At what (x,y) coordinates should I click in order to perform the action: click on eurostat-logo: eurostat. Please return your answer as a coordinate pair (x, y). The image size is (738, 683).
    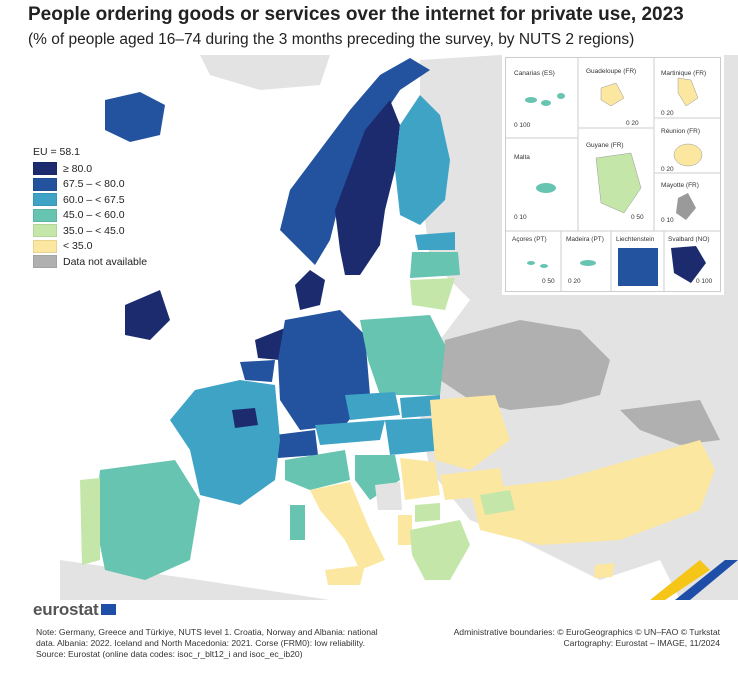
    Looking at the image, I should click on (75, 610).